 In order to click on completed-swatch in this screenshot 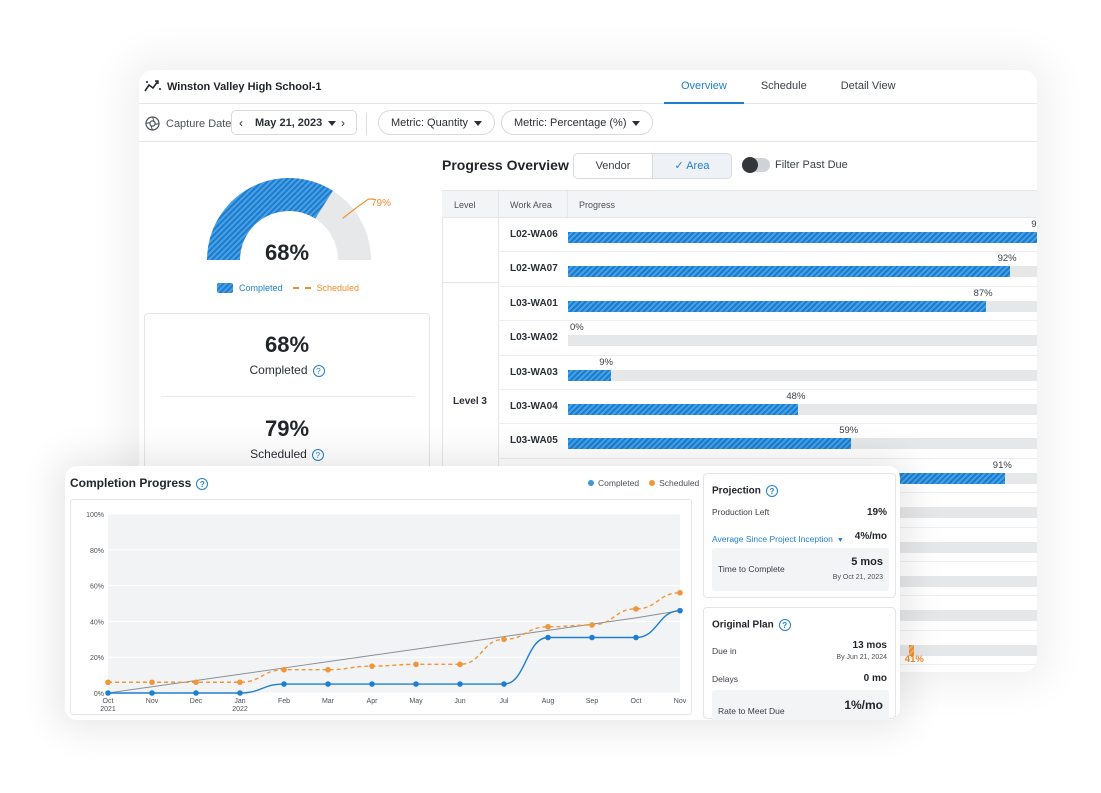, I will do `click(225, 288)`.